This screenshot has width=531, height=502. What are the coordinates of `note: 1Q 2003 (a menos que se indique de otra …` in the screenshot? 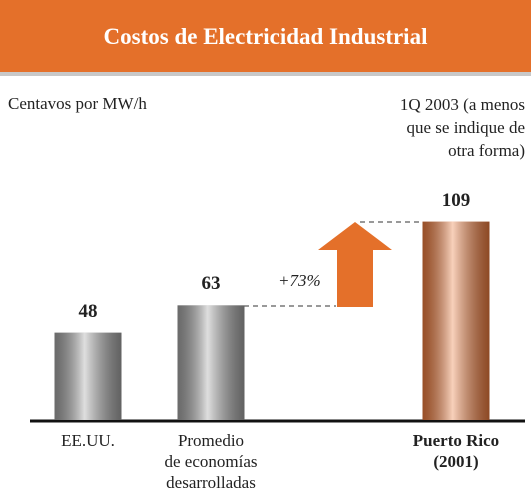 It's located at (462, 127).